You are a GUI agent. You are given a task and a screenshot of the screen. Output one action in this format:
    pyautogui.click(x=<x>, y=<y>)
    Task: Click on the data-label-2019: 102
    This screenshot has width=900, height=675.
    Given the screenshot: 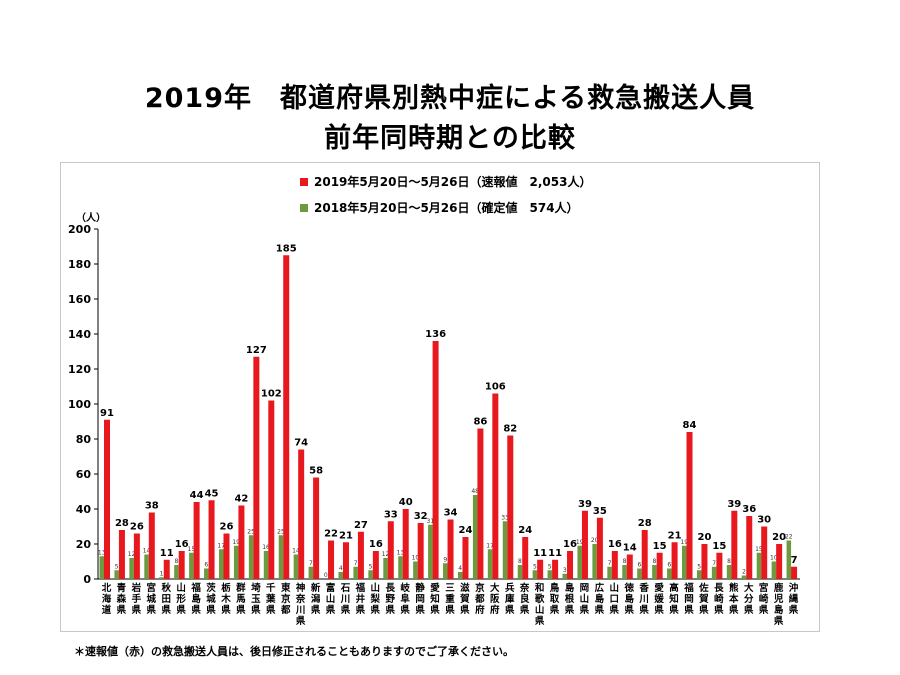 What is the action you would take?
    pyautogui.click(x=271, y=394)
    